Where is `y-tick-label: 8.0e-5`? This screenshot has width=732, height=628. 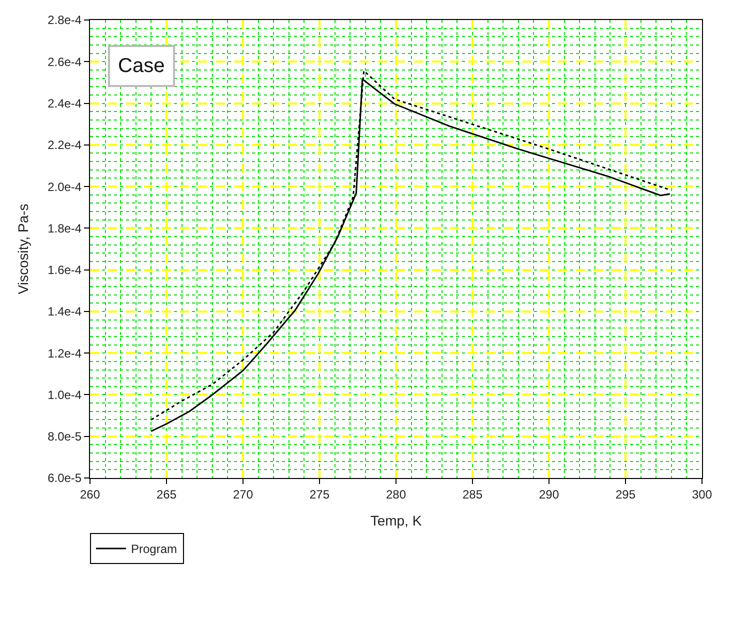
y-tick-label: 8.0e-5 is located at coordinates (65, 437).